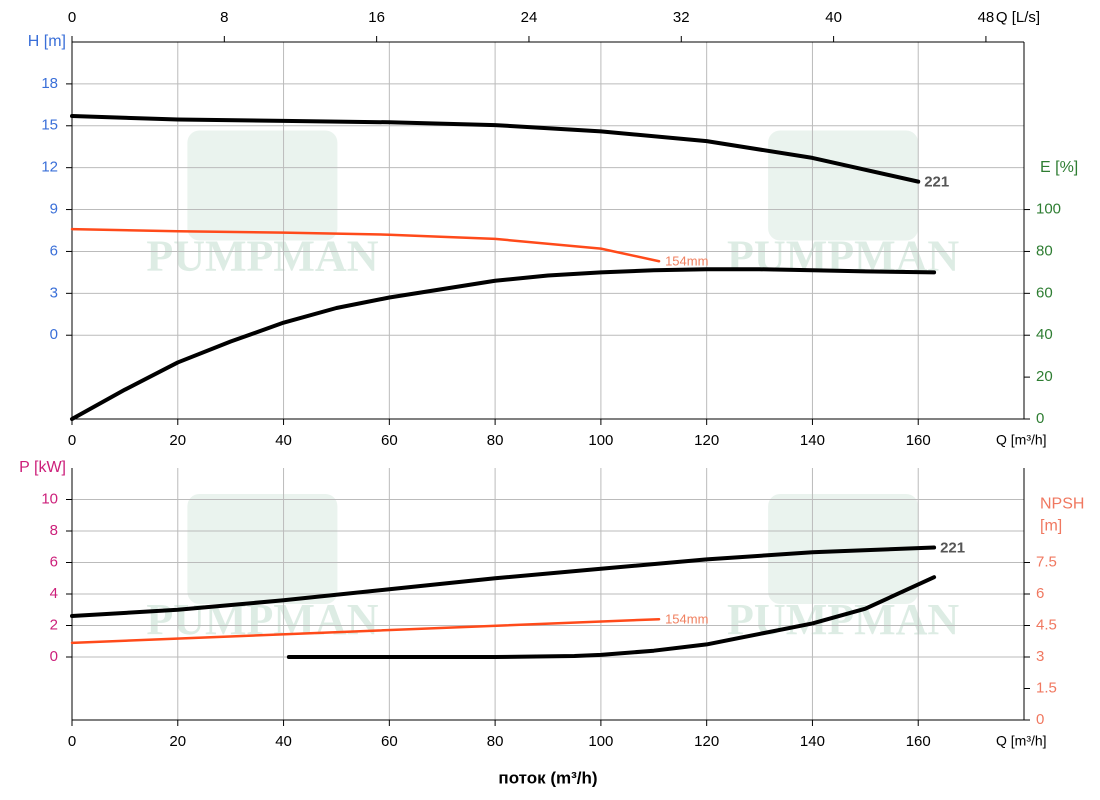  I want to click on y-tick-label: 15, so click(49, 125).